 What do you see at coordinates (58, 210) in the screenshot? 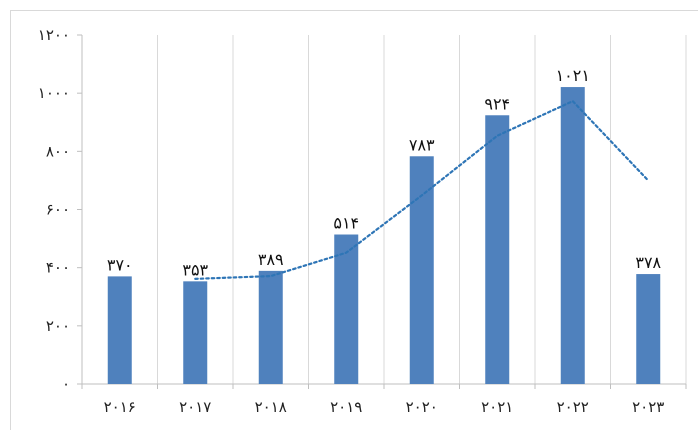
I see `y-tick-label: ۶۰۰` at bounding box center [58, 210].